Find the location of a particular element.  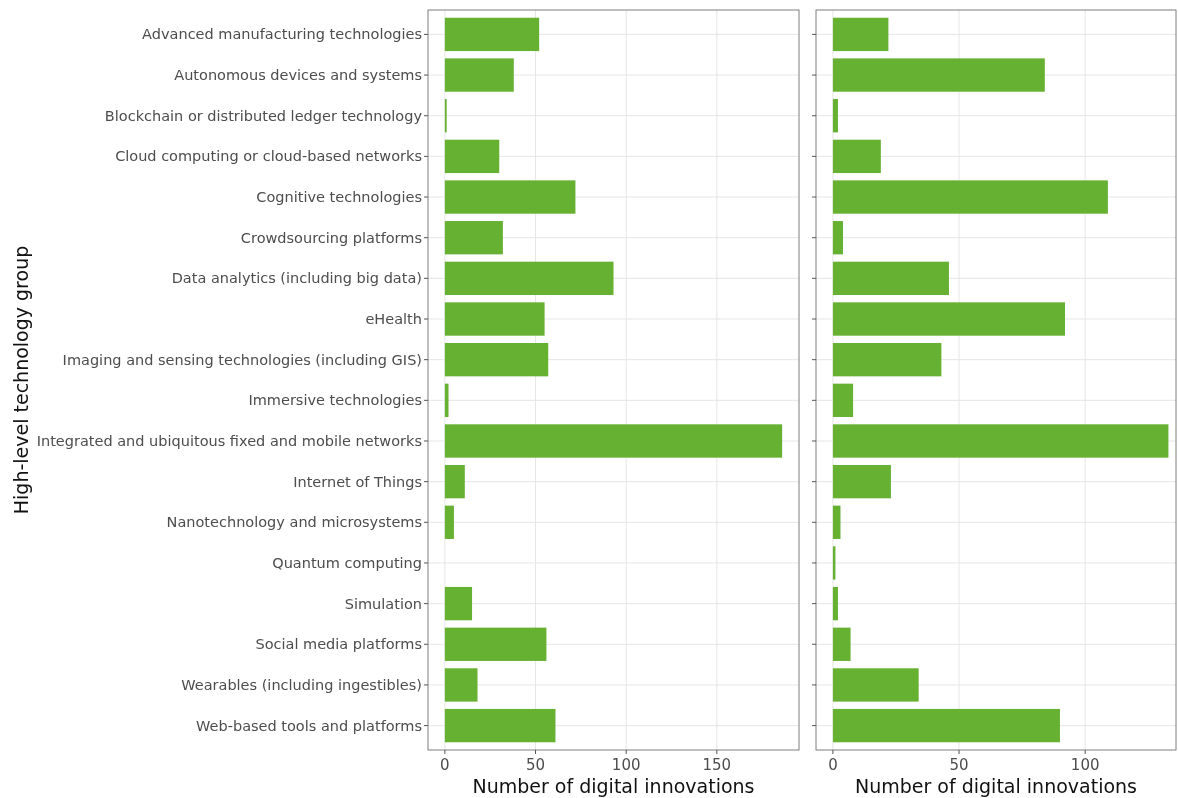

y-tick-label: Cognitive technologies is located at coordinates (339, 197).